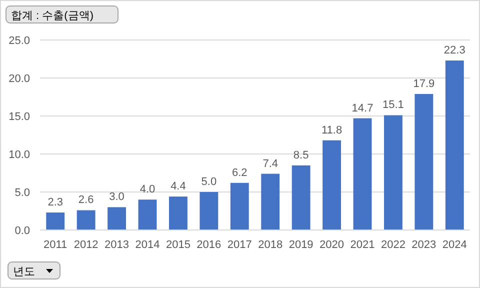 This screenshot has height=288, width=480. Describe the element at coordinates (301, 155) in the screenshot. I see `data-label: 8.5` at that location.